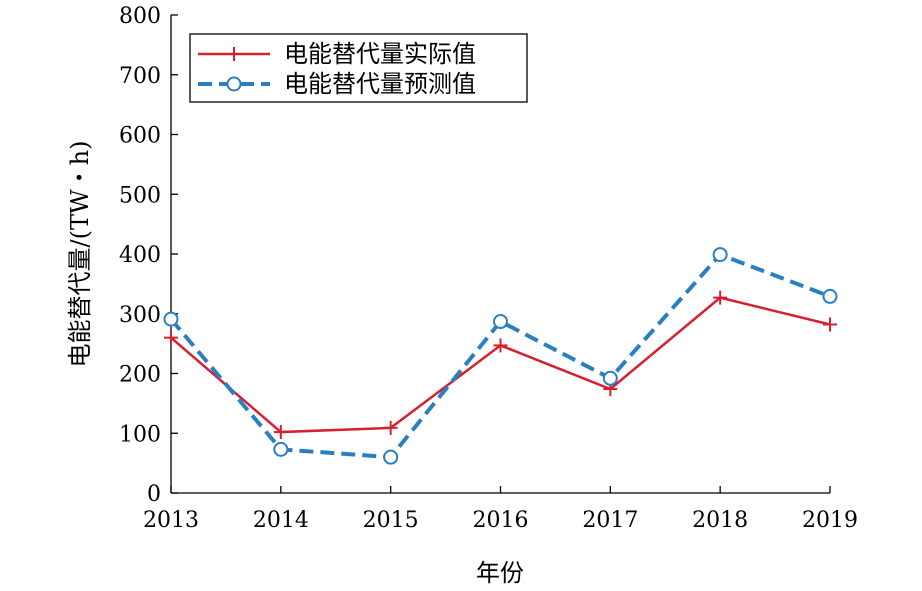 The height and width of the screenshot is (591, 922). I want to click on x-tick-label: 2014, so click(281, 520).